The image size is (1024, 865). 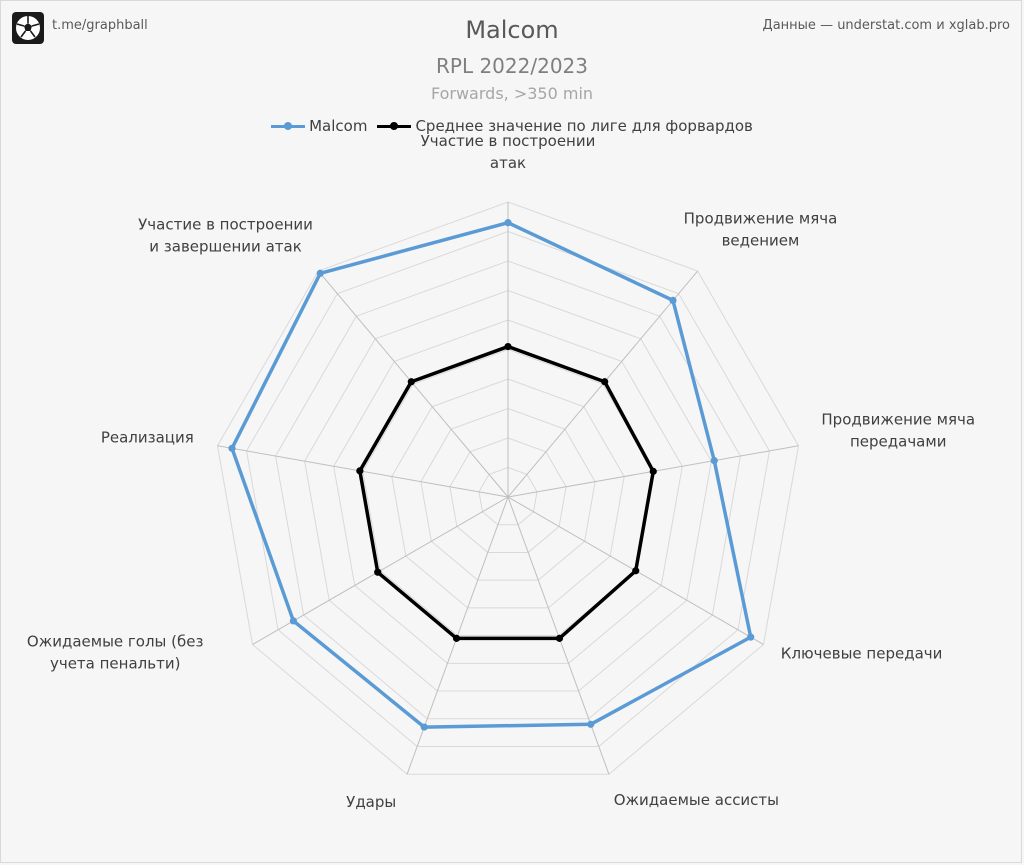 What do you see at coordinates (100, 25) in the screenshot?
I see `channel-link: t.me/graphball` at bounding box center [100, 25].